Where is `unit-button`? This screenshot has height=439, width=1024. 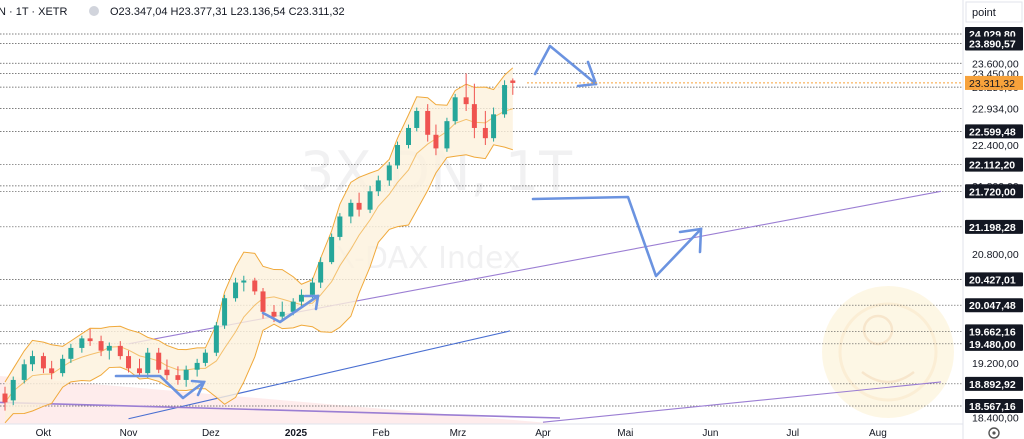 unit-button is located at coordinates (994, 12).